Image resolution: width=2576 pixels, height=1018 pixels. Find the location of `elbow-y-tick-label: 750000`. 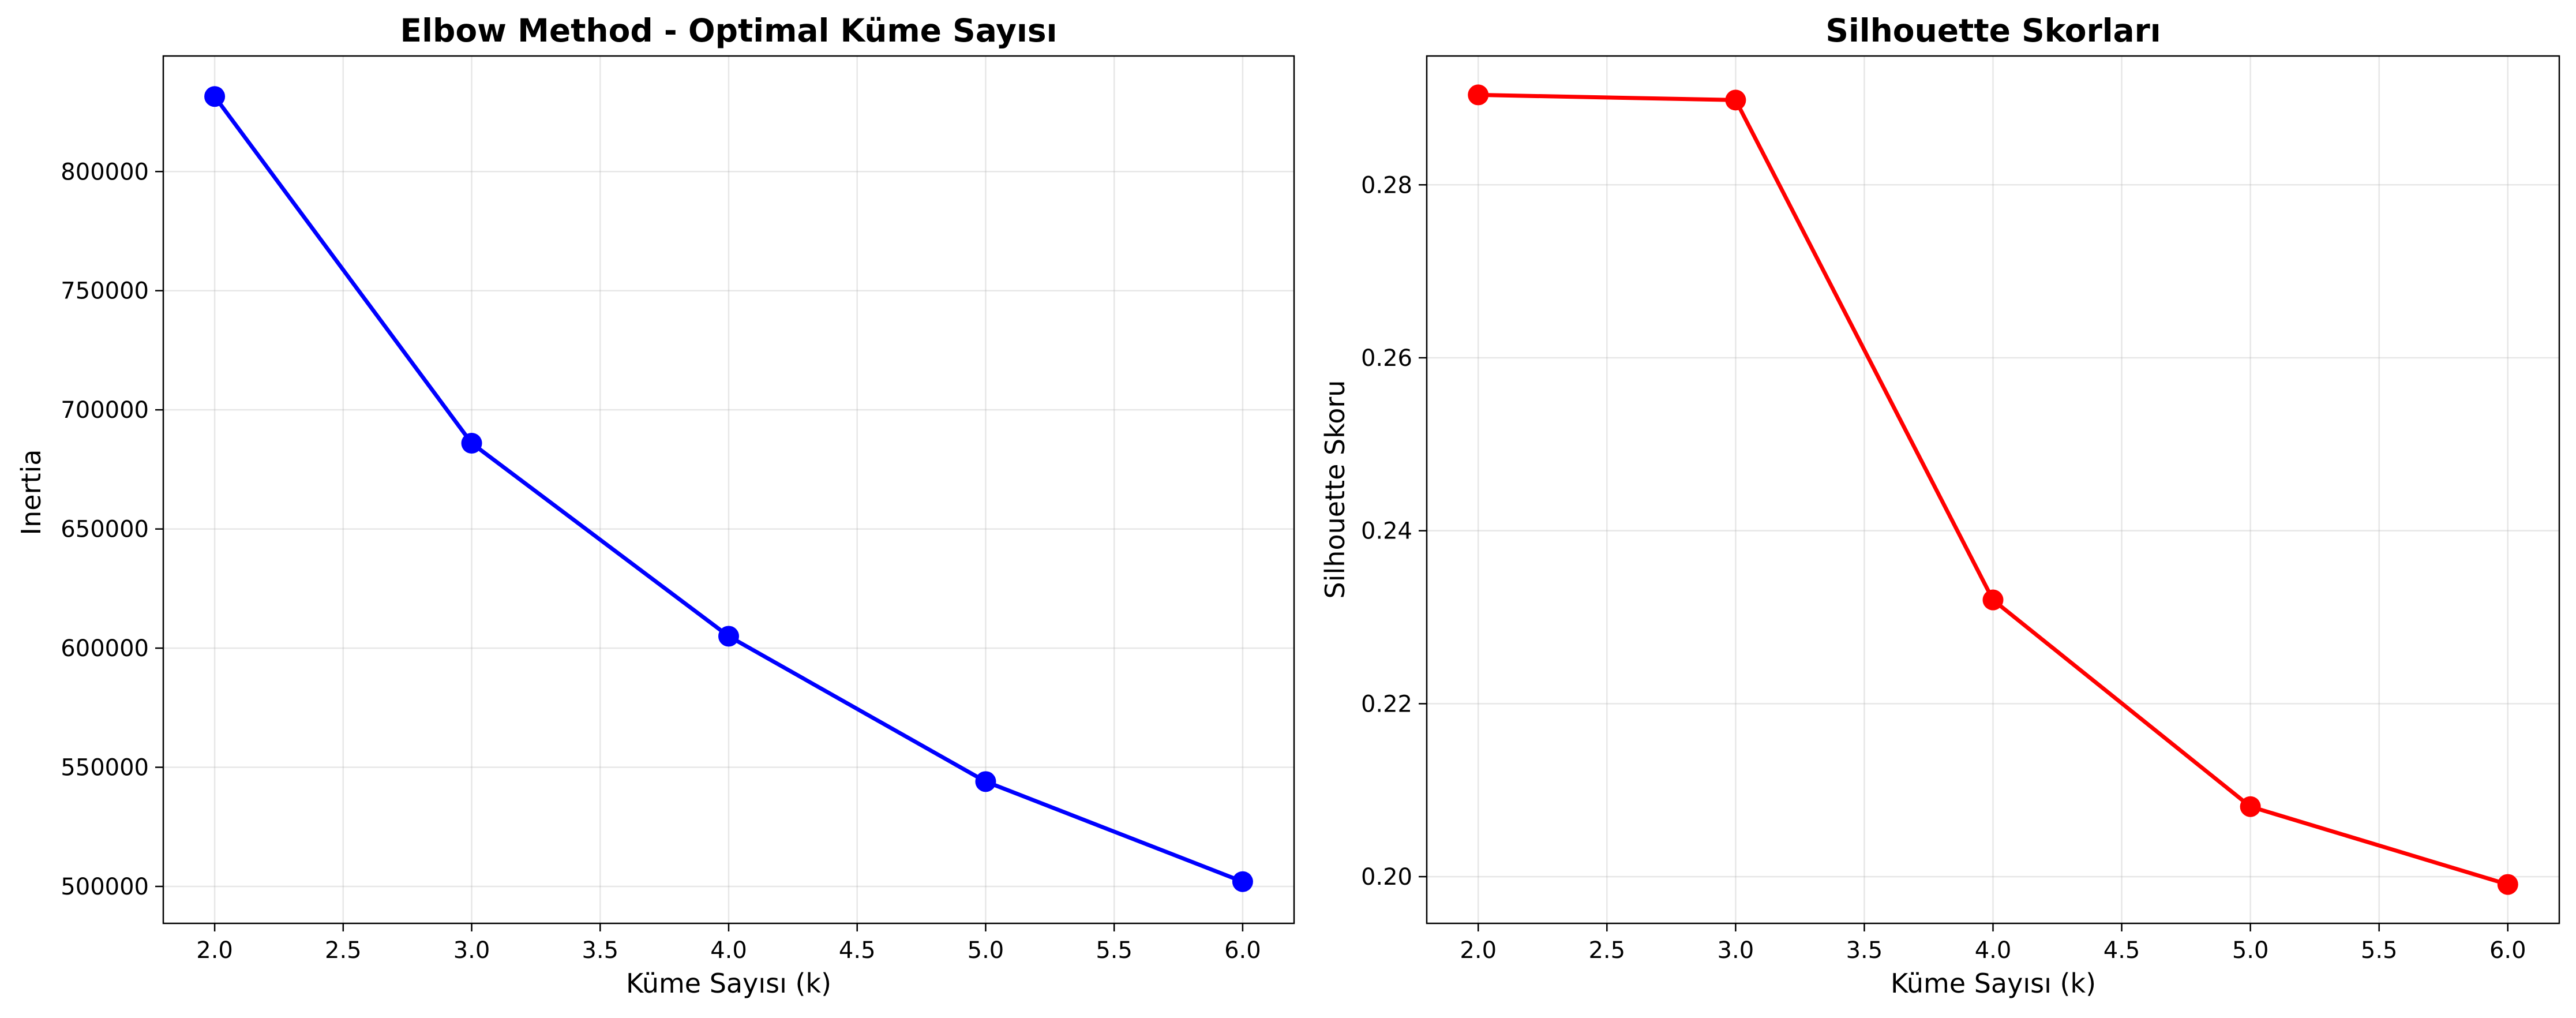

elbow-y-tick-label: 750000 is located at coordinates (105, 291).